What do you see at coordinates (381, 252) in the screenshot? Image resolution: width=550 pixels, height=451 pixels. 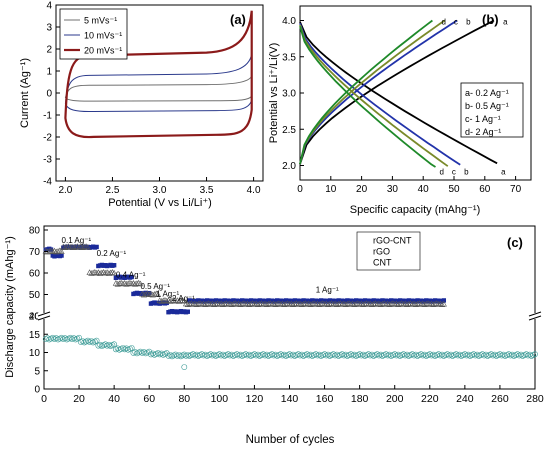 I see `panel-c-legend-label: rGO` at bounding box center [381, 252].